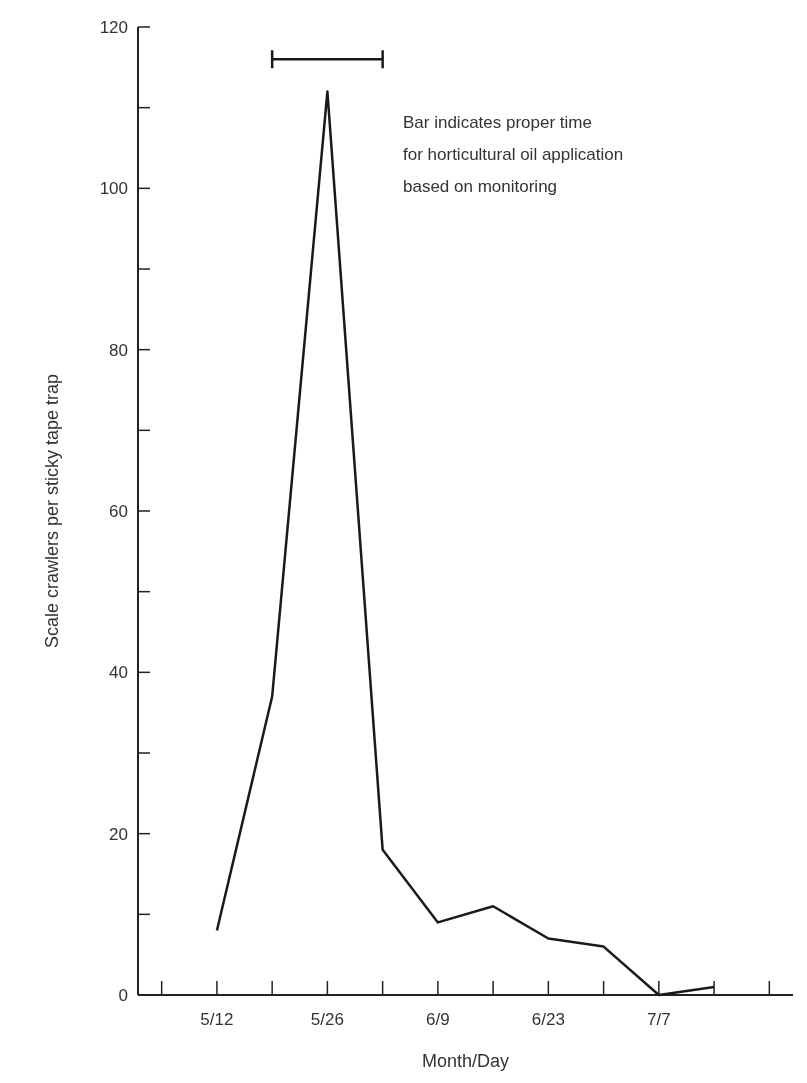 This screenshot has width=807, height=1083. Describe the element at coordinates (465, 1061) in the screenshot. I see `x-axis-title: Month/Day` at that location.